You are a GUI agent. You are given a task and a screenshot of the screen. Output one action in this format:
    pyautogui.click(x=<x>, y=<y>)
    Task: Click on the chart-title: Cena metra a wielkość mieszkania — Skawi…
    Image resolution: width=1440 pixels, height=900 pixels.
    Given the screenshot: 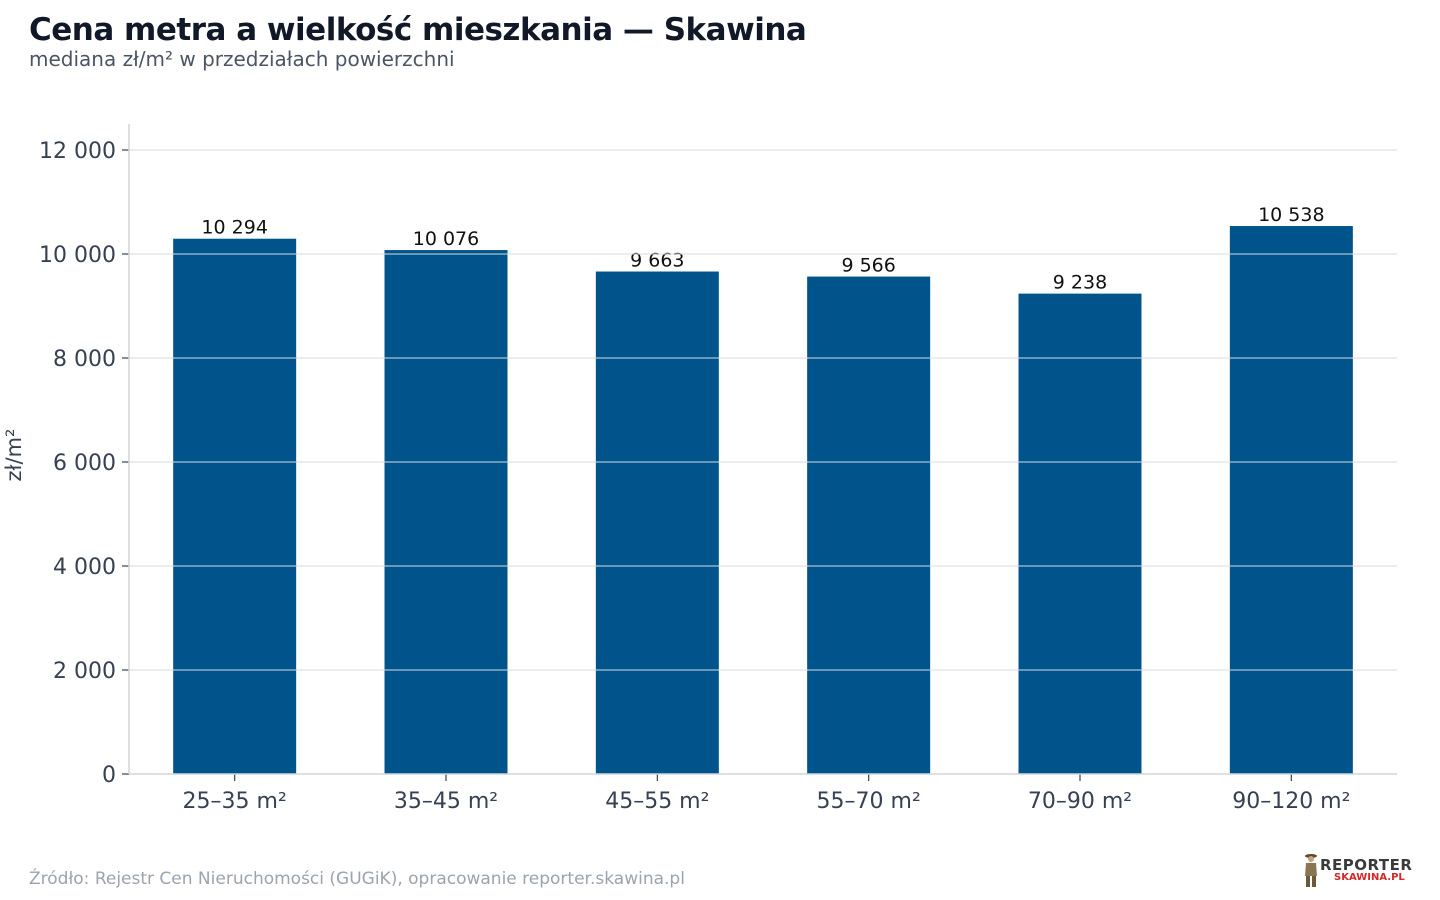 What is the action you would take?
    pyautogui.click(x=418, y=30)
    